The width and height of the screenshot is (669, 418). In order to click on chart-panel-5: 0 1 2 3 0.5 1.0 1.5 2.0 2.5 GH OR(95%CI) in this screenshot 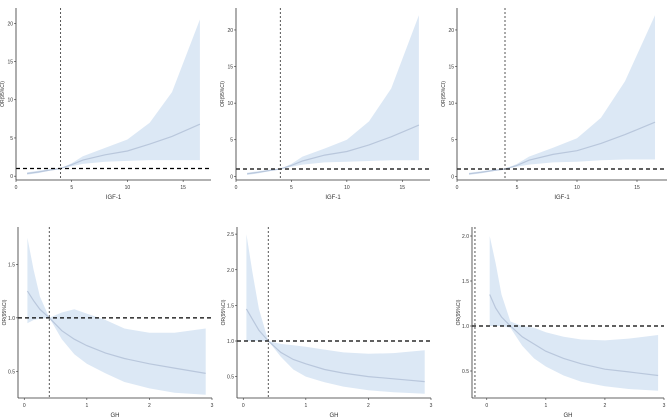, I will do `click(327, 322)`.